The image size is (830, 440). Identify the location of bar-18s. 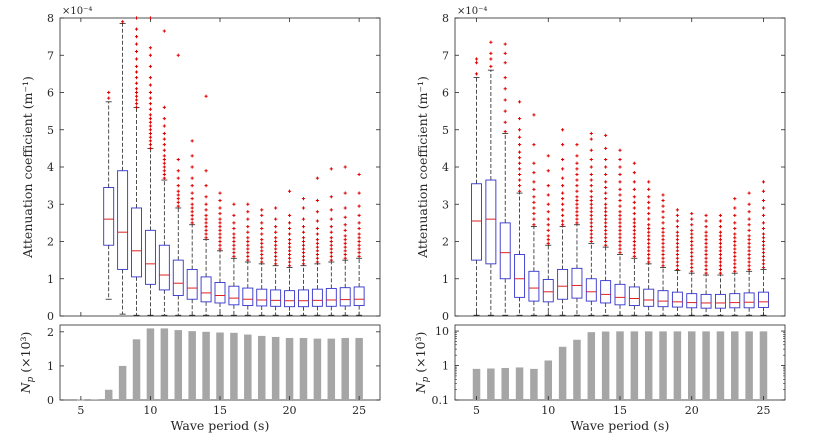
(261, 367).